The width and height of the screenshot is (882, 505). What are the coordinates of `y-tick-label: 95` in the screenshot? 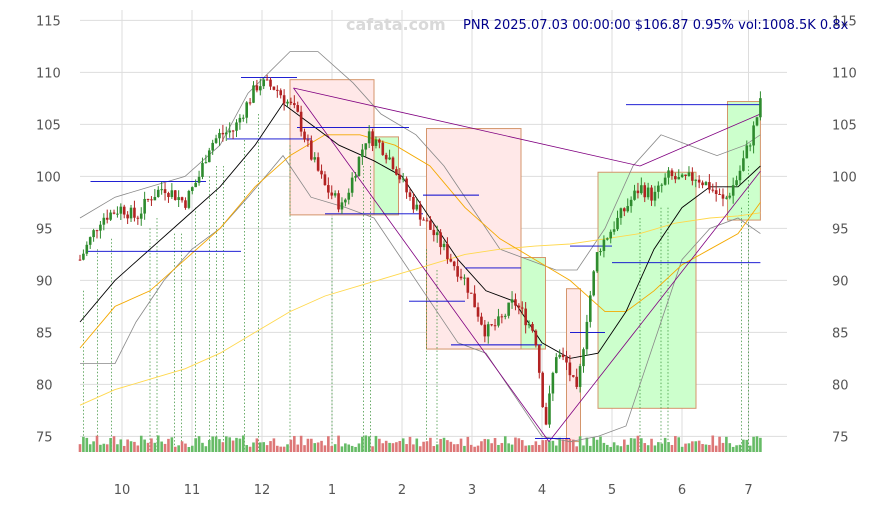 It's located at (840, 229).